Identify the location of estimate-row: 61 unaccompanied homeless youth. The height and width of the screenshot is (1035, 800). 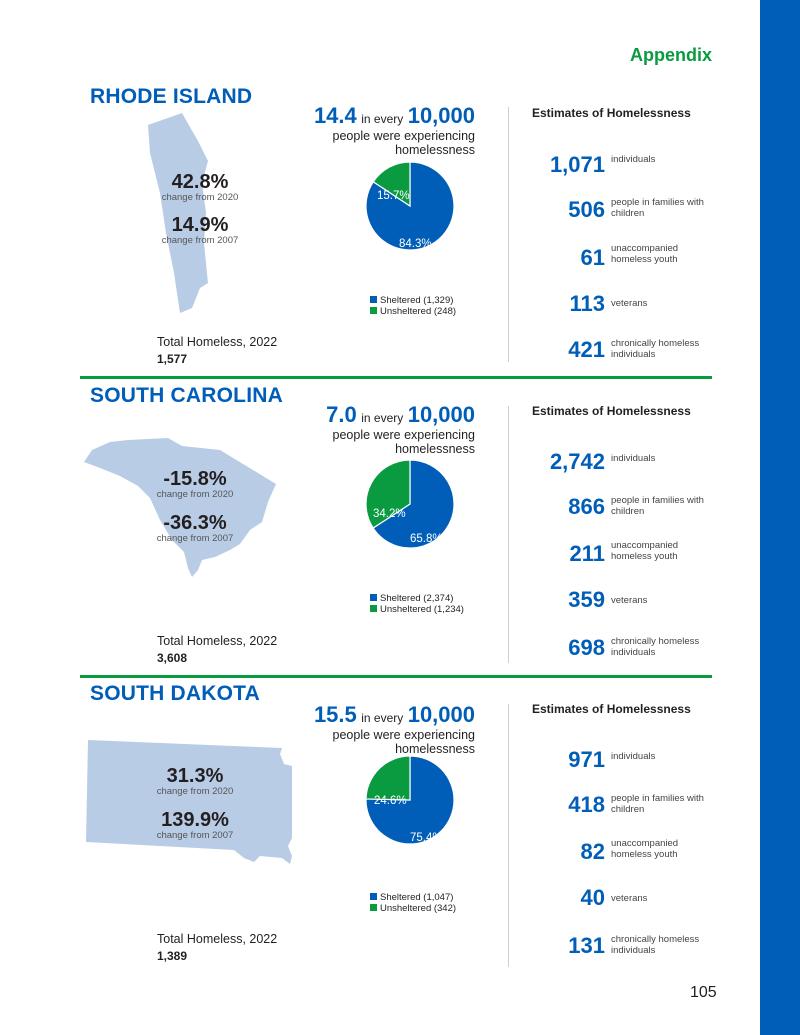
(620, 260).